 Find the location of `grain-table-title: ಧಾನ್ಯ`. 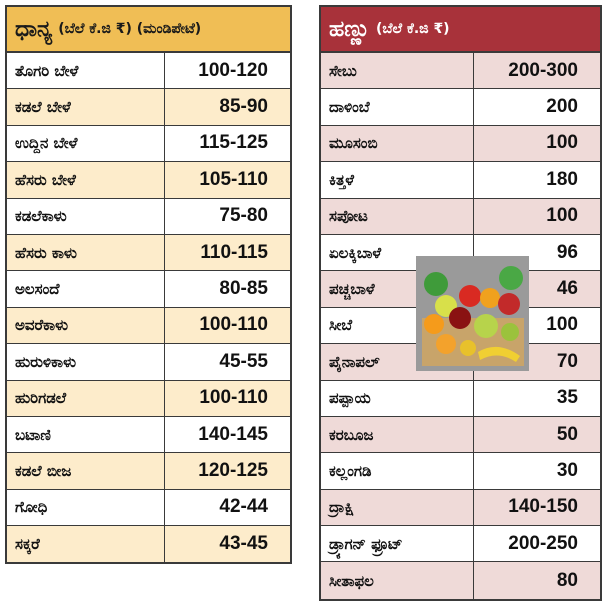

grain-table-title: ಧಾನ್ಯ is located at coordinates (34, 29).